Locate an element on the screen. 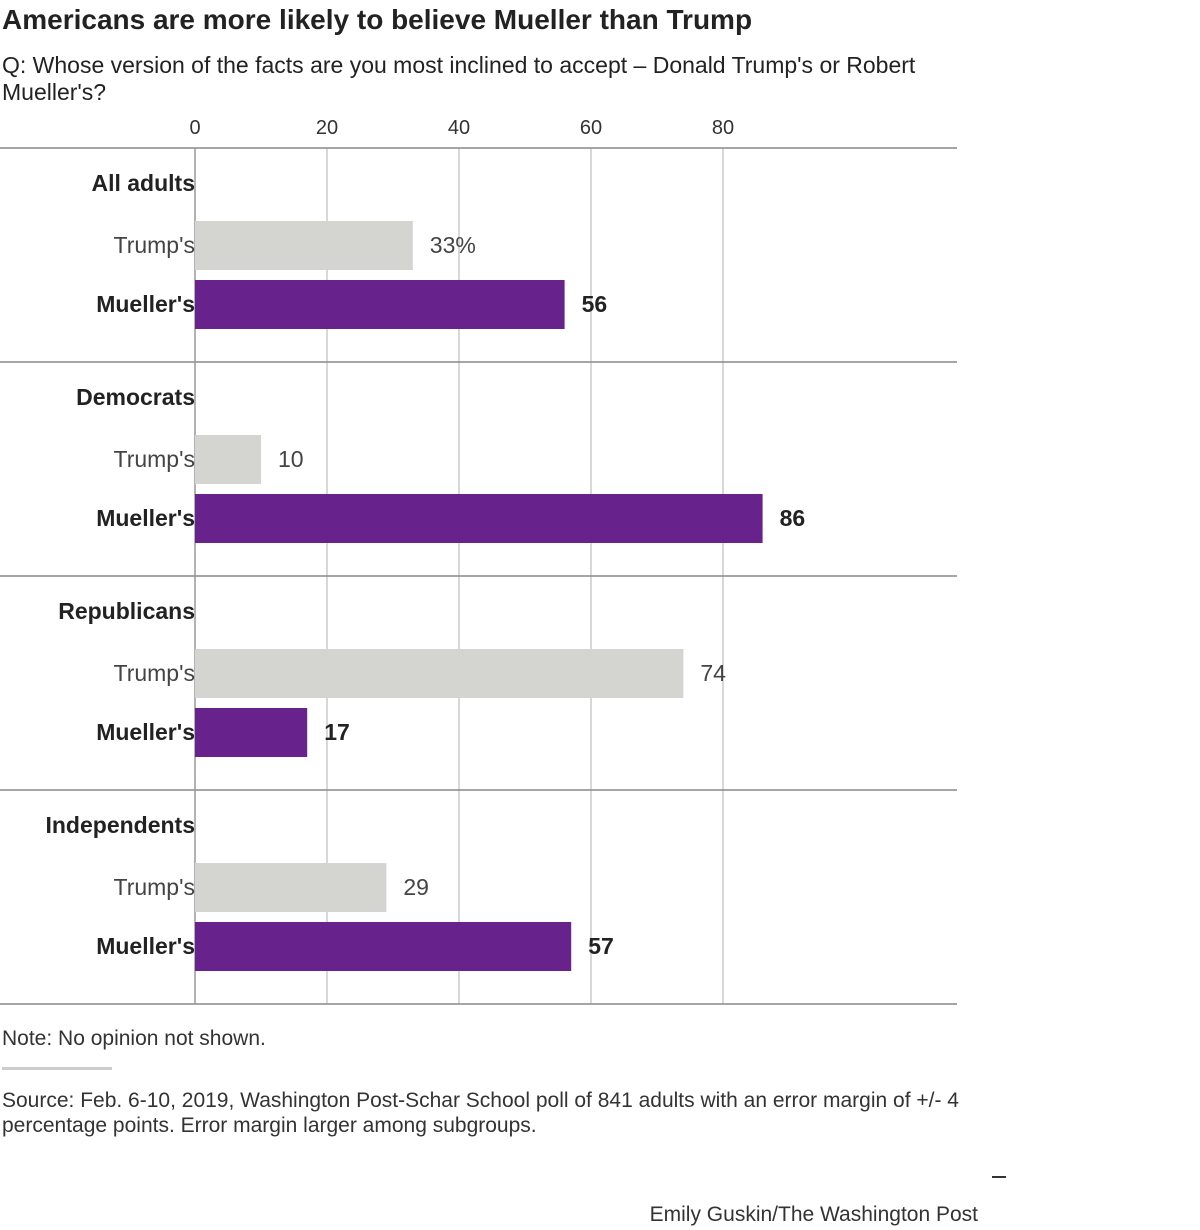 The height and width of the screenshot is (1230, 1200). bar-value-label: 29 is located at coordinates (416, 887).